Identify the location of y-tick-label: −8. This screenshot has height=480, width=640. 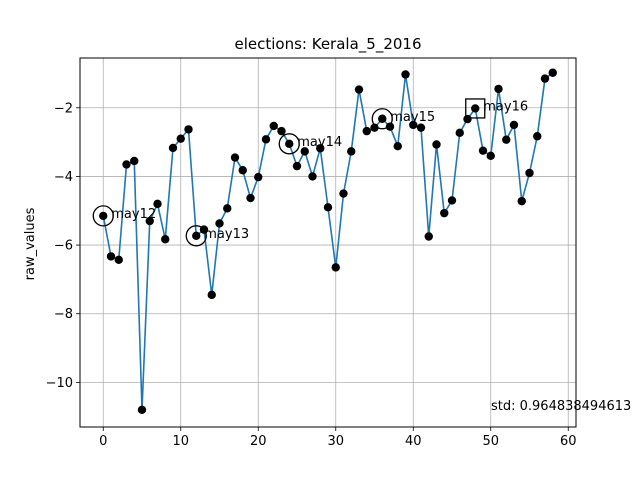
(63, 314).